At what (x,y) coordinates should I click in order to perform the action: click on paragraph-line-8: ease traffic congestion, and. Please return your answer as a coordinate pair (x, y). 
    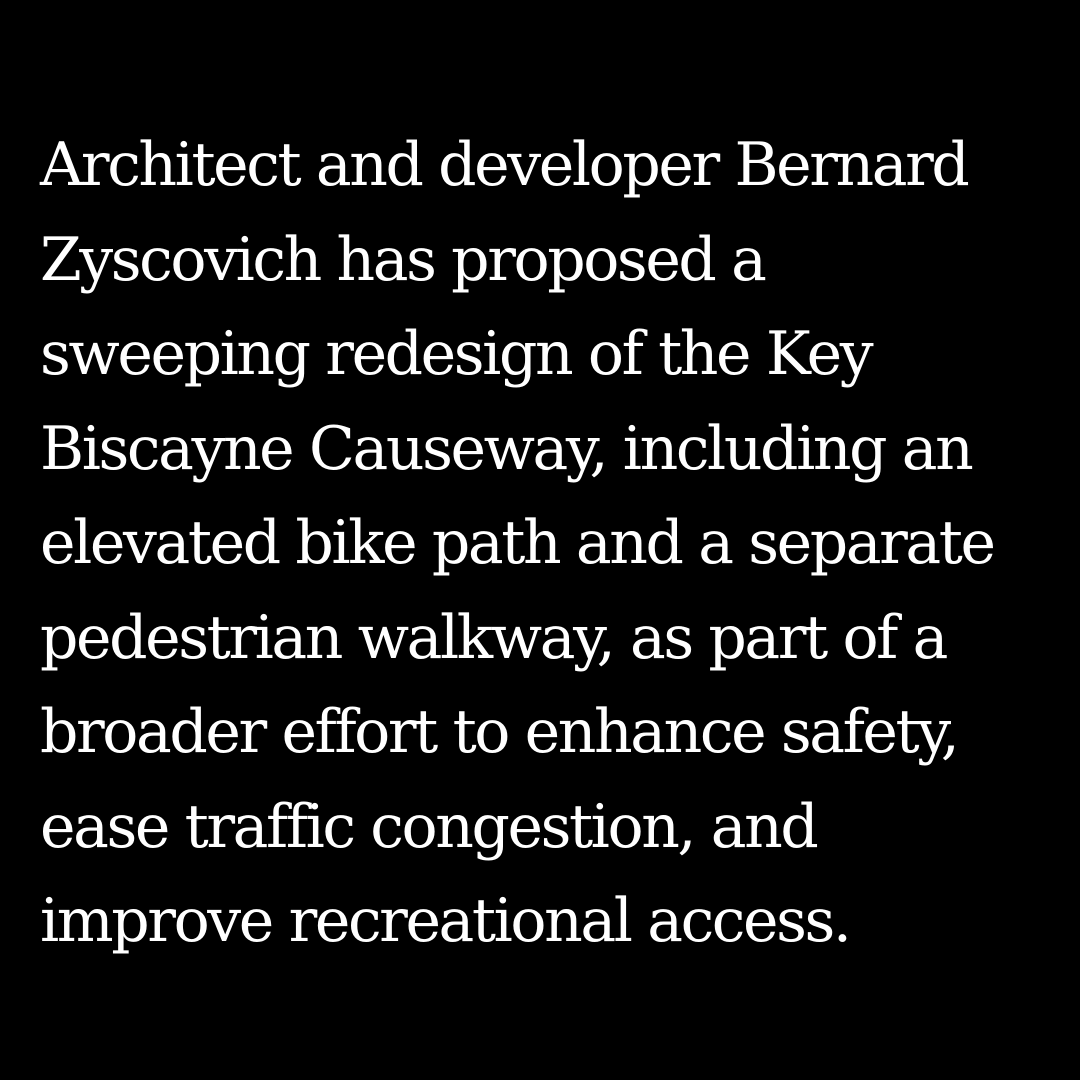
    Looking at the image, I should click on (429, 826).